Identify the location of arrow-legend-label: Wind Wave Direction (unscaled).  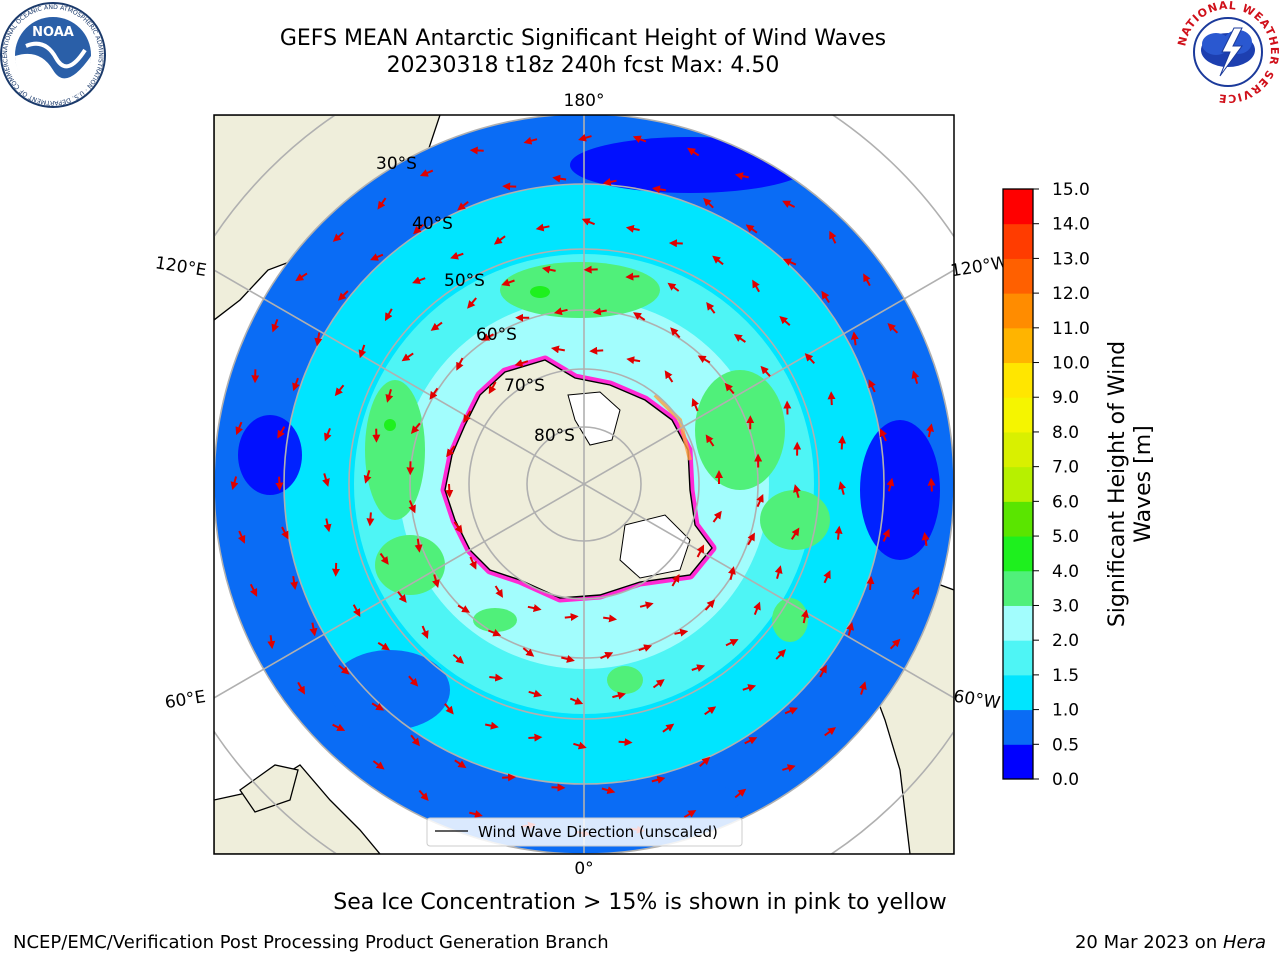
(598, 832).